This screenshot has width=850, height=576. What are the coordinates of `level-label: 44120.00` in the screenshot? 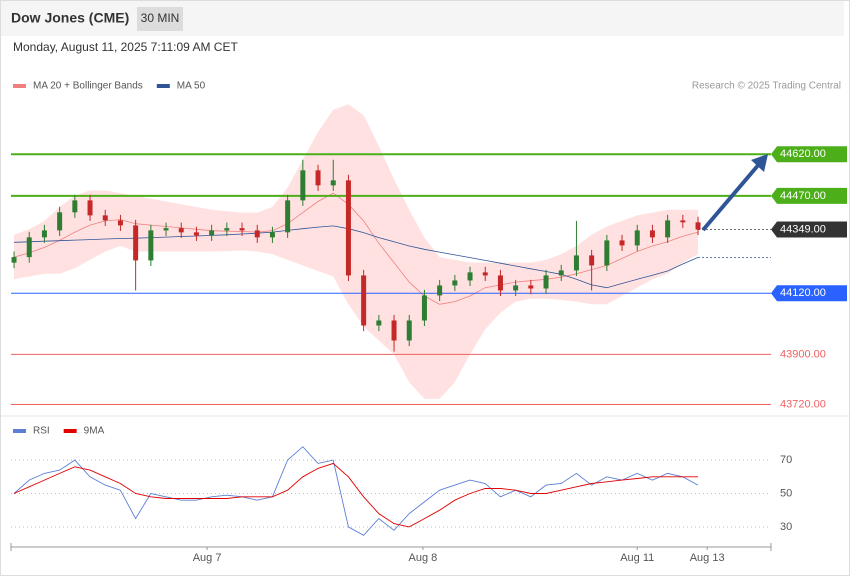 It's located at (803, 293).